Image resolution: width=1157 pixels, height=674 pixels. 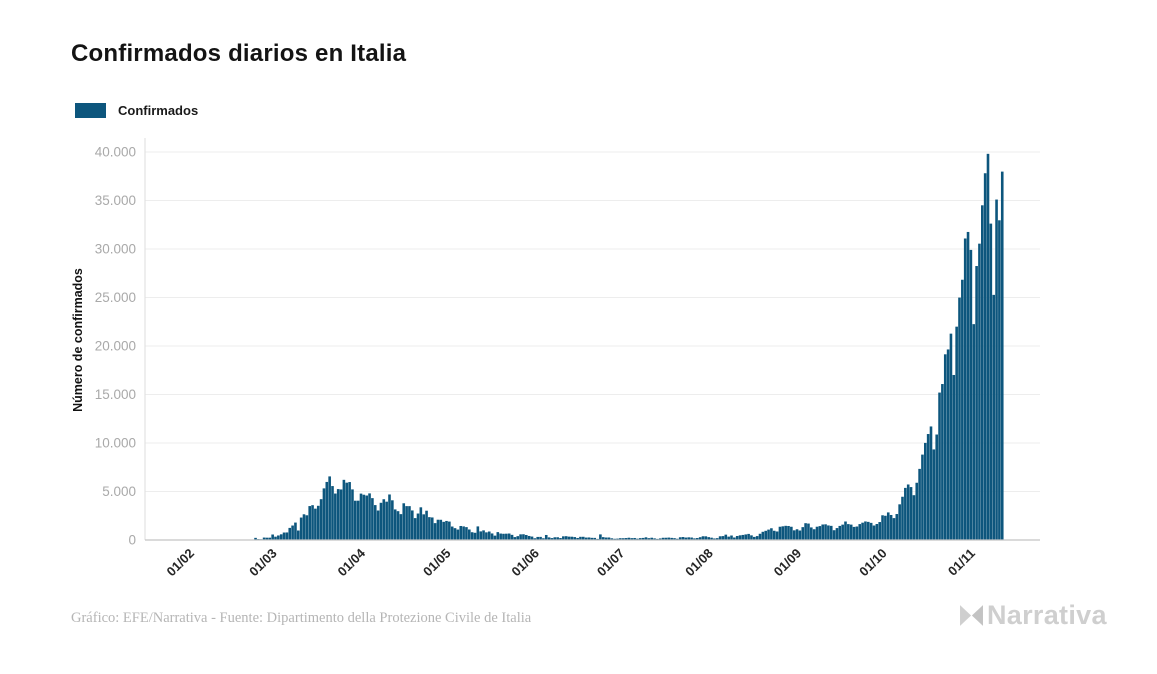 I want to click on svg-text: 25.000, so click(x=115, y=297).